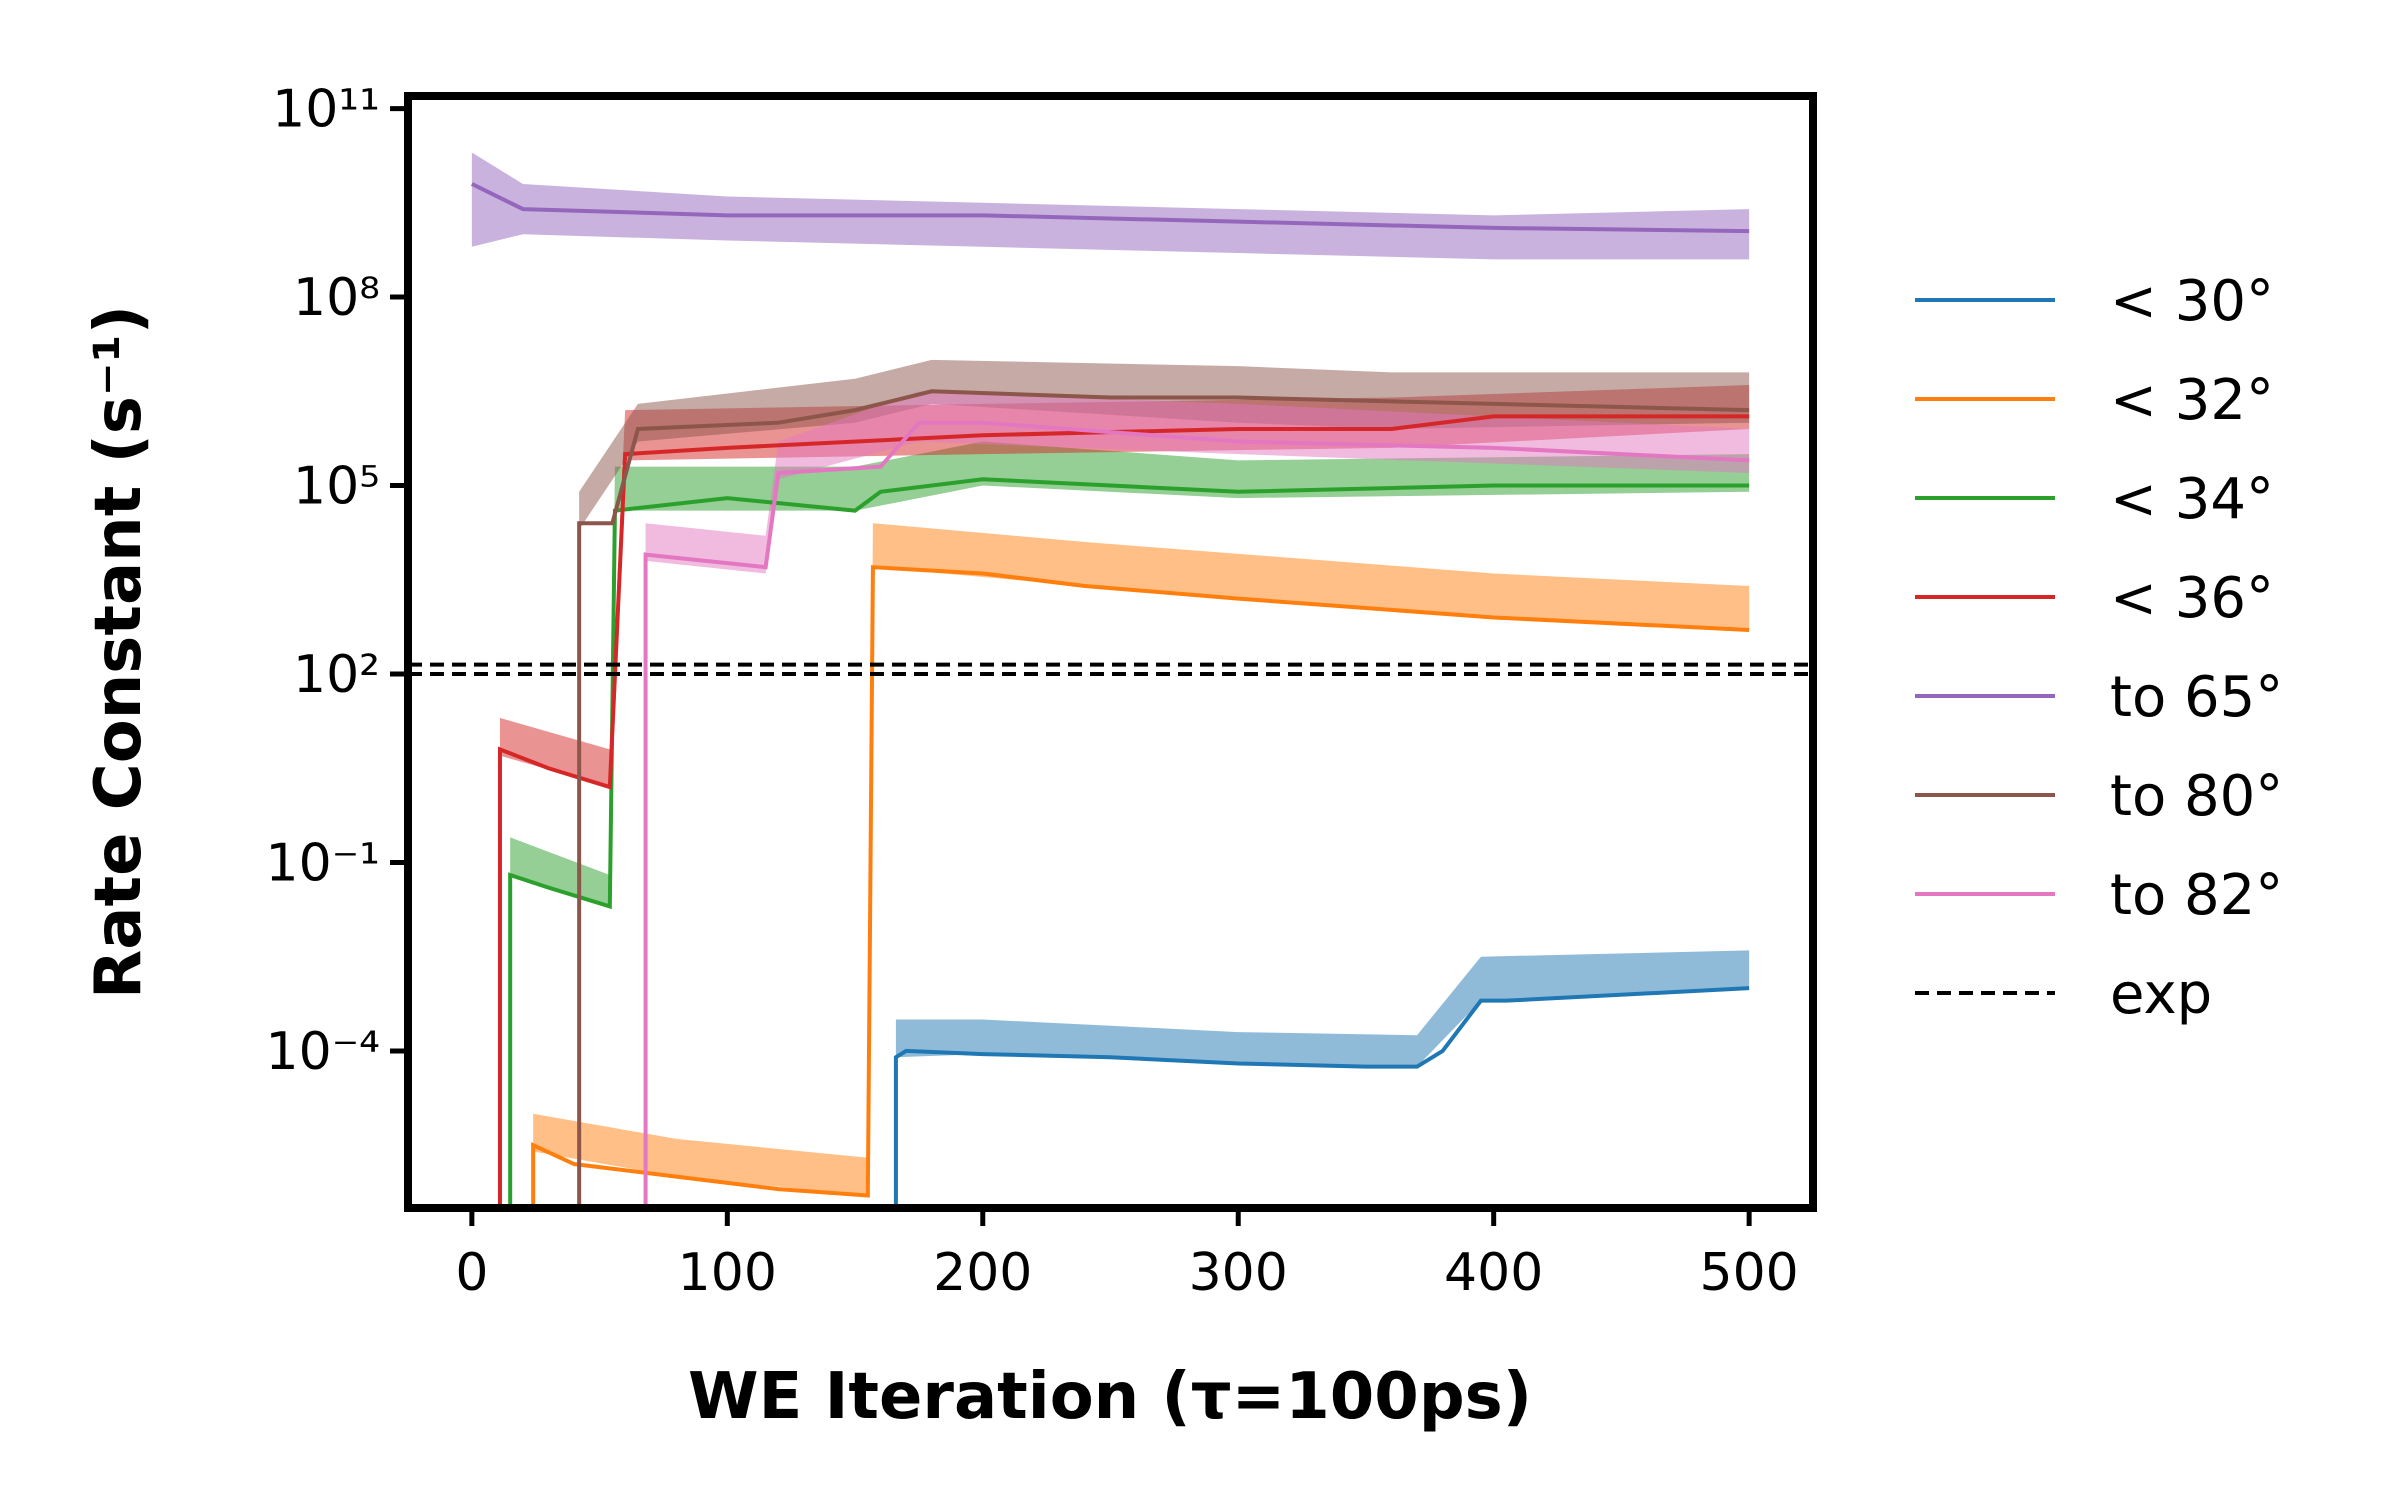 Image resolution: width=2400 pixels, height=1500 pixels. Describe the element at coordinates (2192, 301) in the screenshot. I see `legend-label-0: < 30°` at that location.